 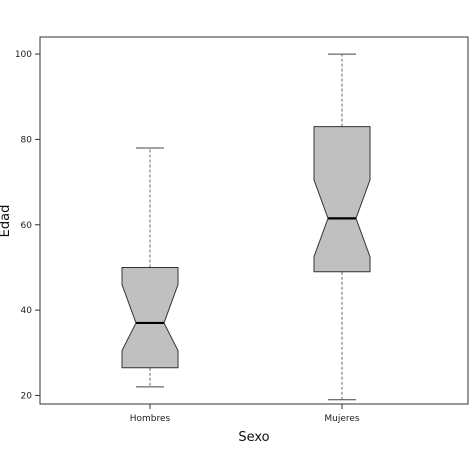 What do you see at coordinates (6, 221) in the screenshot?
I see `y-axis-title: Edad` at bounding box center [6, 221].